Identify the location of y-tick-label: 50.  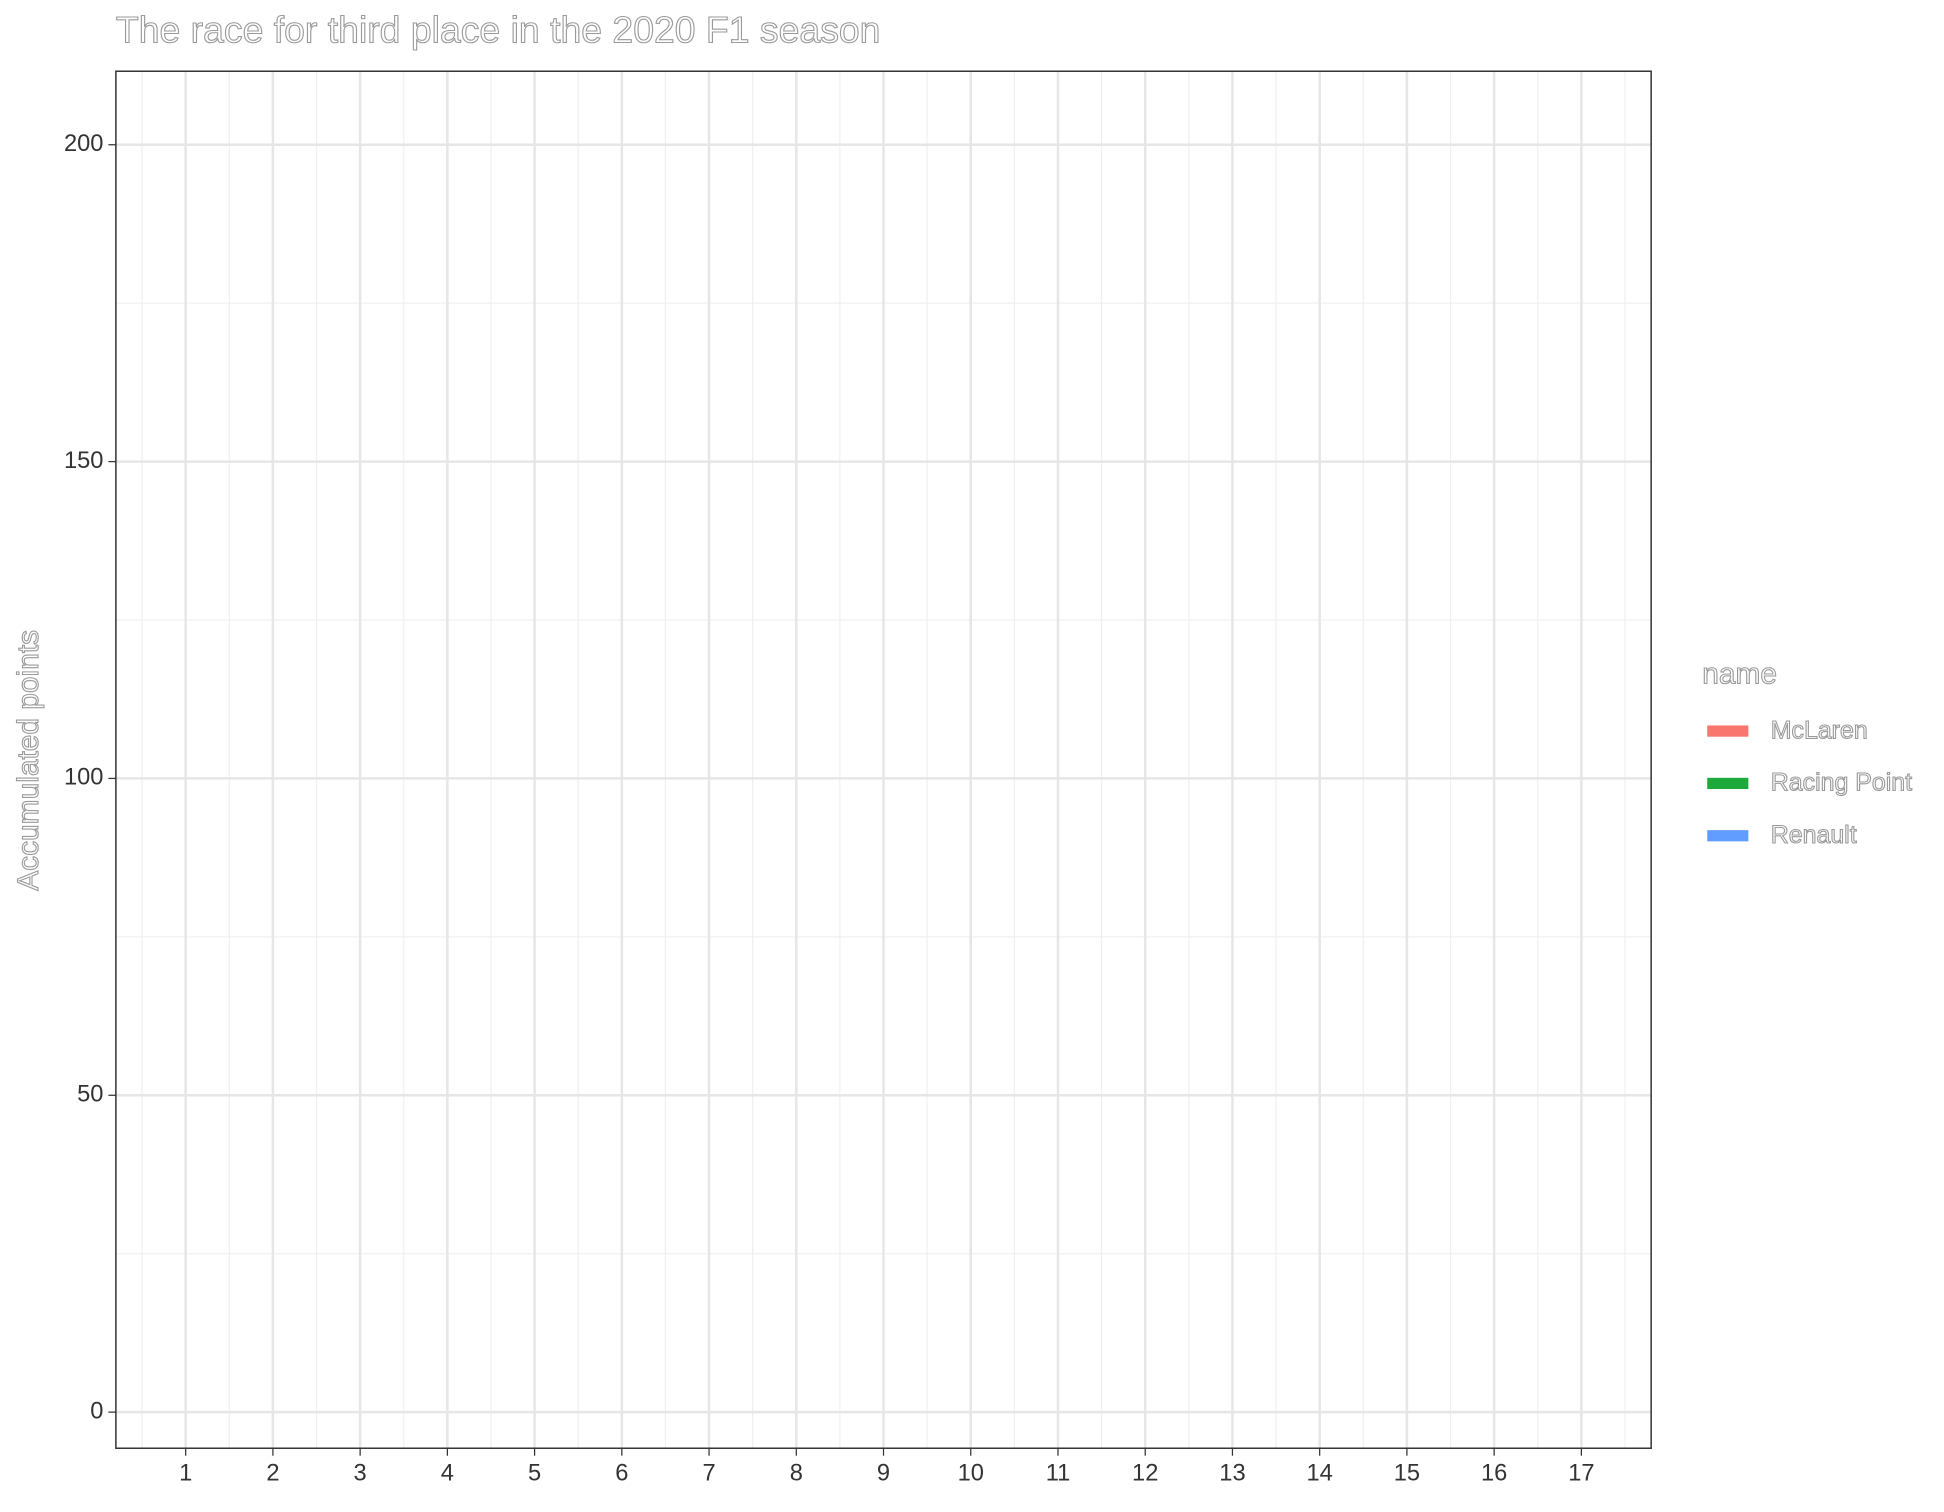
(90, 1095).